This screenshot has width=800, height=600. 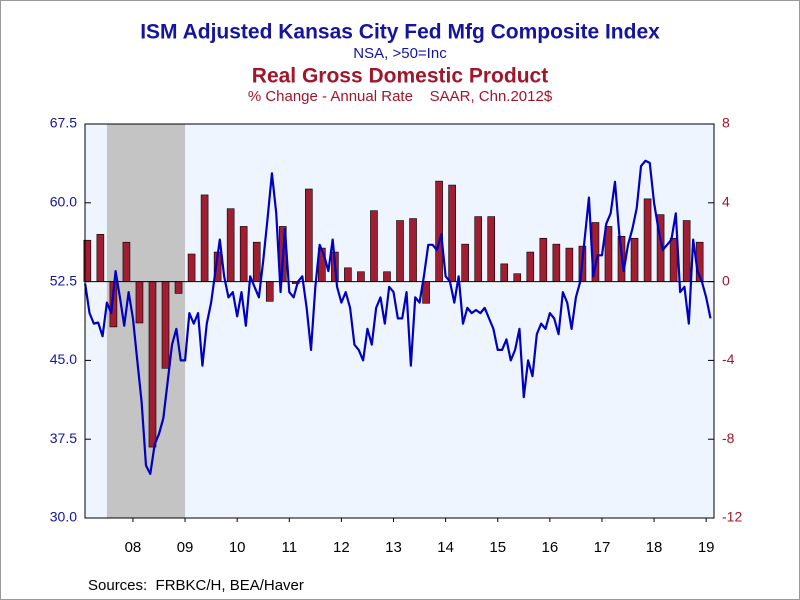 What do you see at coordinates (732, 517) in the screenshot?
I see `y2-tick-label: -12` at bounding box center [732, 517].